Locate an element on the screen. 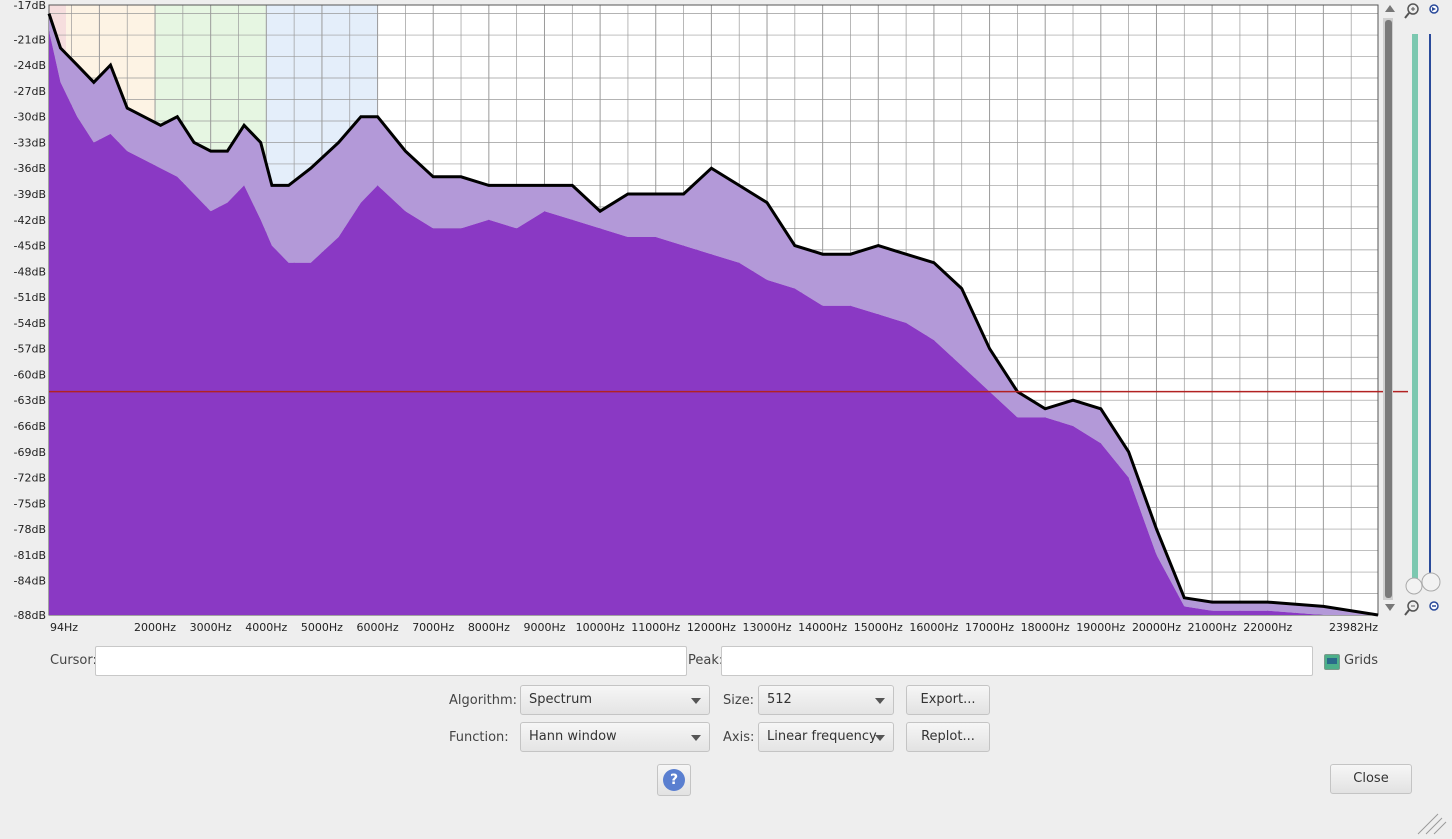  algorithm-select: Spectrum is located at coordinates (615, 700).